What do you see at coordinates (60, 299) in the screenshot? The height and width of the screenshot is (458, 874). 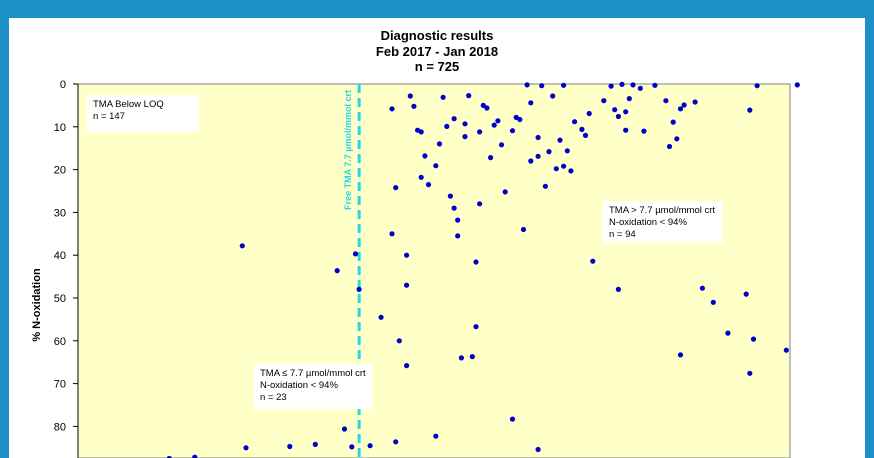 I see `y-tick-label: 50` at bounding box center [60, 299].